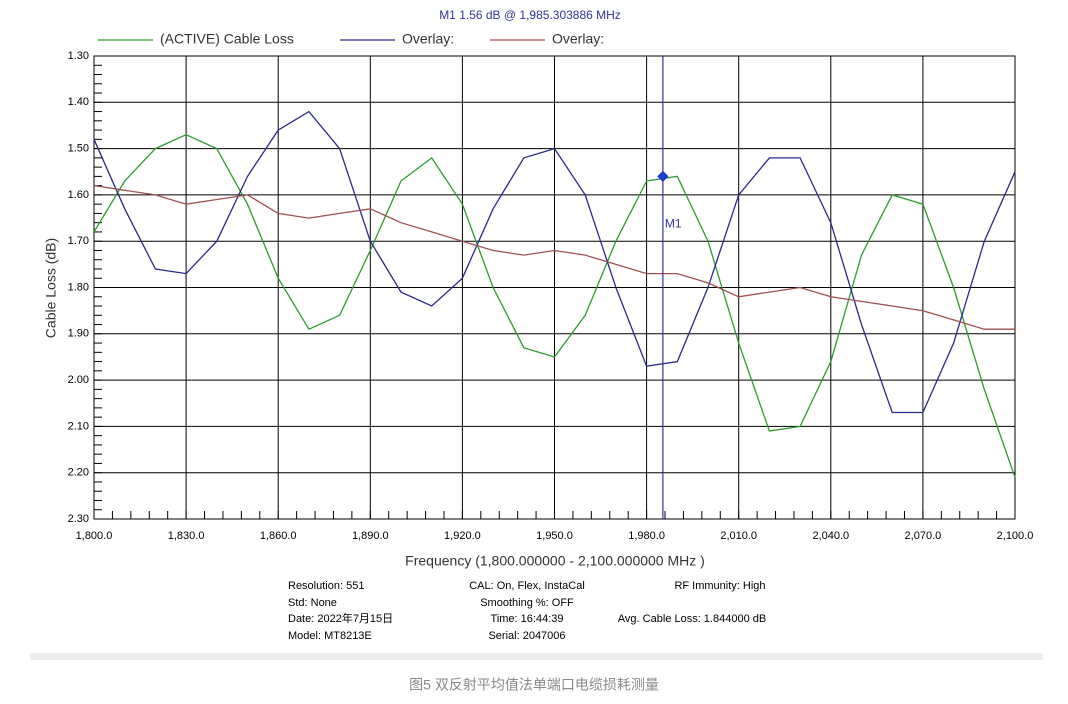  What do you see at coordinates (78, 102) in the screenshot?
I see `y-tick-label: 1.40` at bounding box center [78, 102].